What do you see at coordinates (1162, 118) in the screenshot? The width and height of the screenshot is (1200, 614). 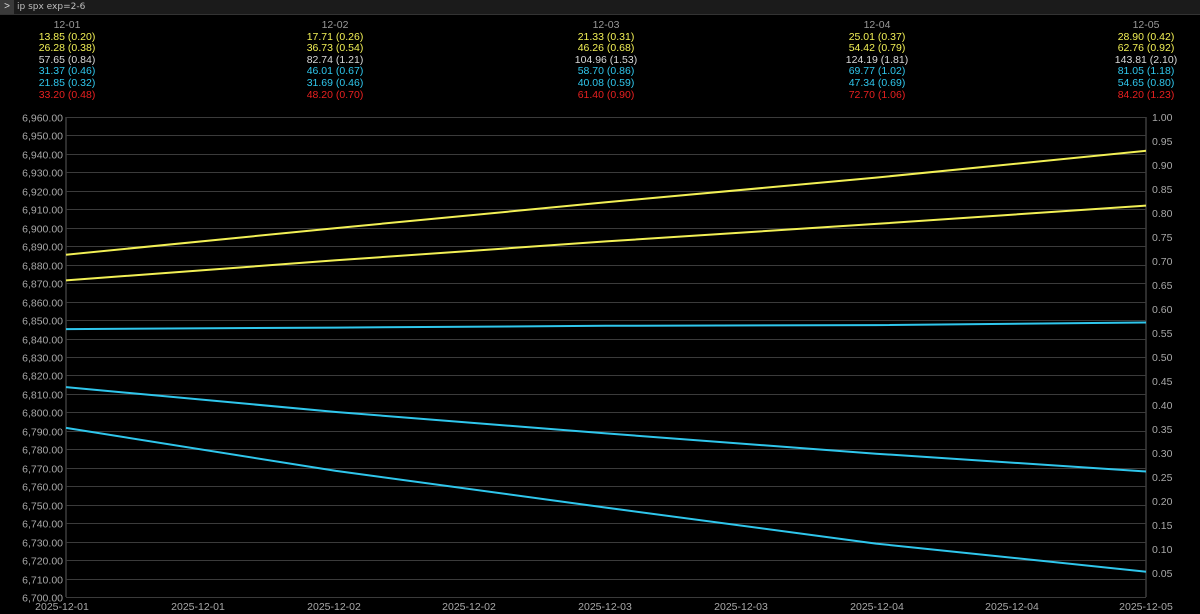 I see `y-tick-label-right: 1.00` at bounding box center [1162, 118].